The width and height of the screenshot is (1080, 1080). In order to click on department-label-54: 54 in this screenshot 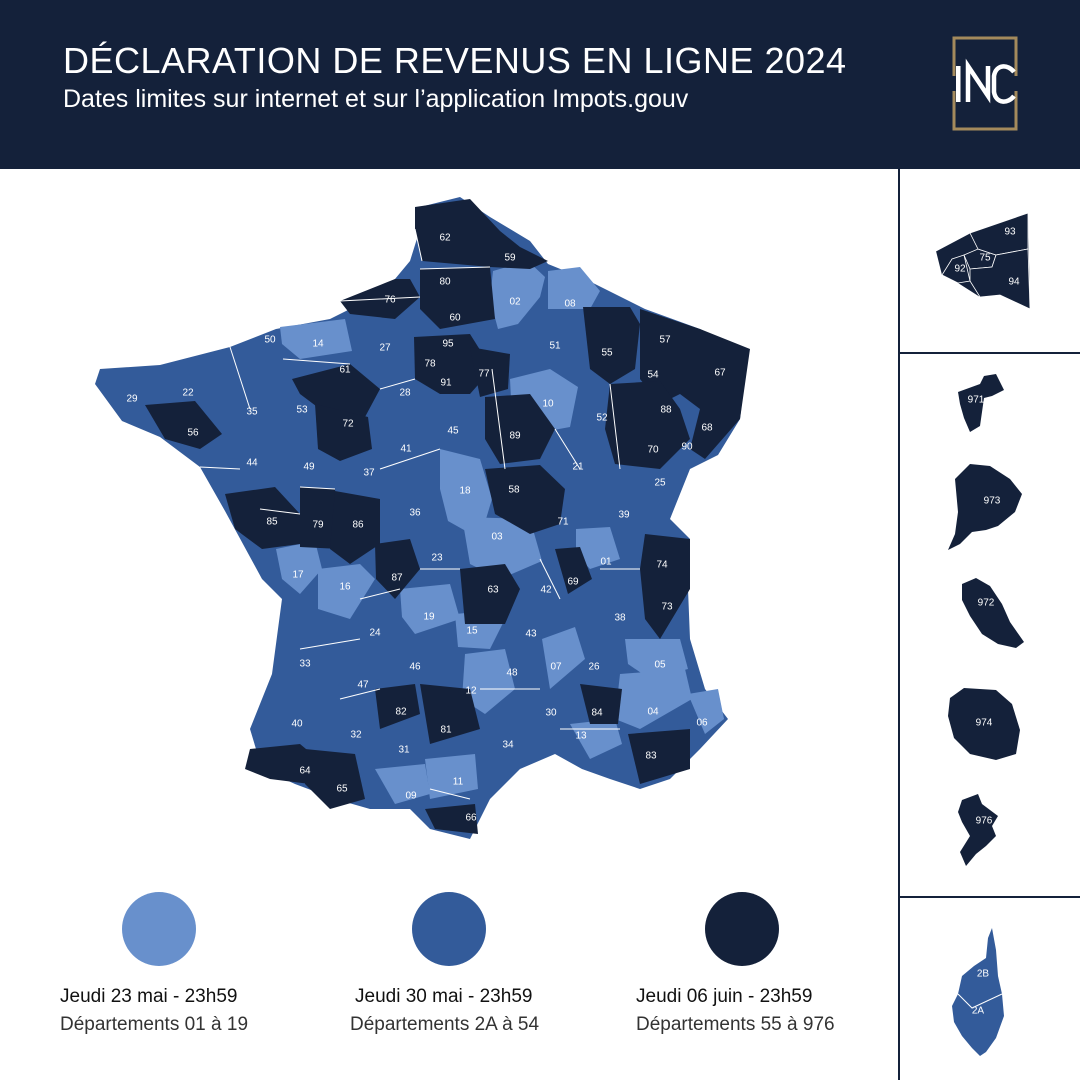, I will do `click(653, 375)`.